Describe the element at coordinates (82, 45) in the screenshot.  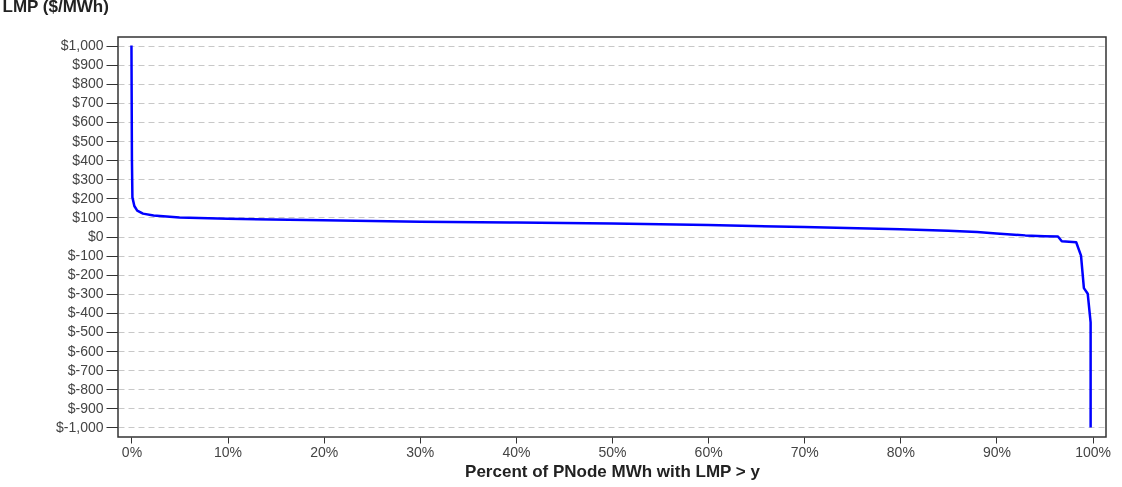
I see `y-tick-label: $1,000` at that location.